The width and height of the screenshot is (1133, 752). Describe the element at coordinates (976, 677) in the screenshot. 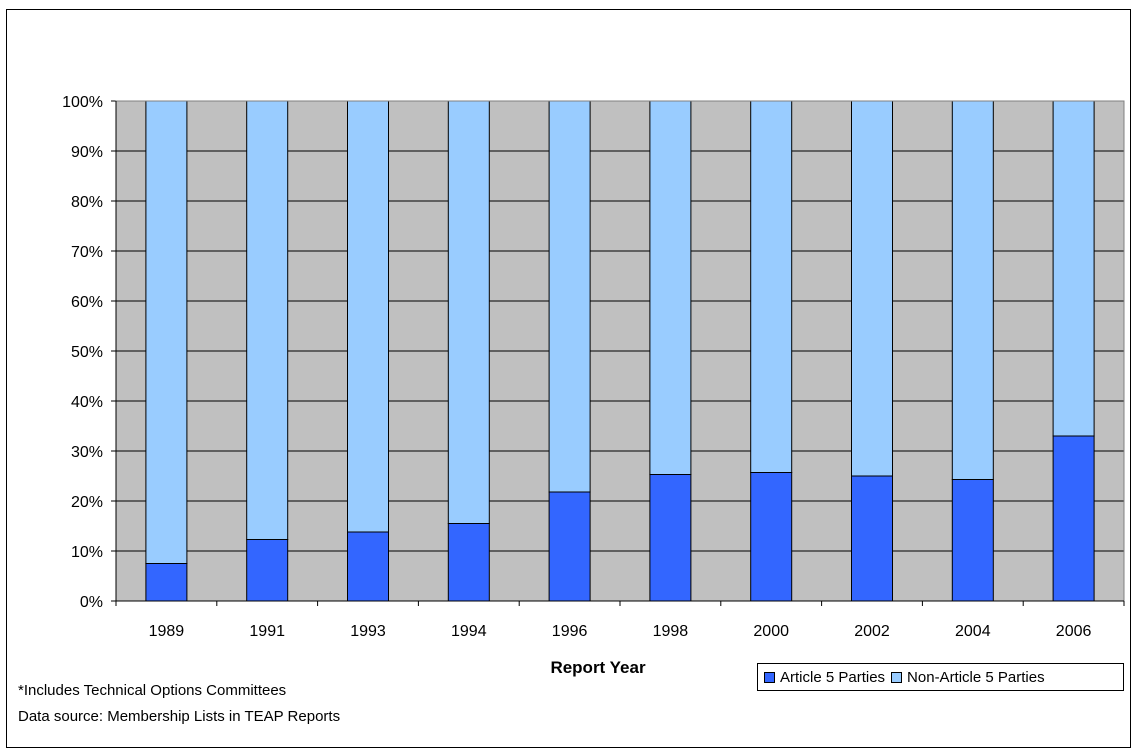

I see `legend-label-non-article5: Non-Article 5 Parties` at that location.